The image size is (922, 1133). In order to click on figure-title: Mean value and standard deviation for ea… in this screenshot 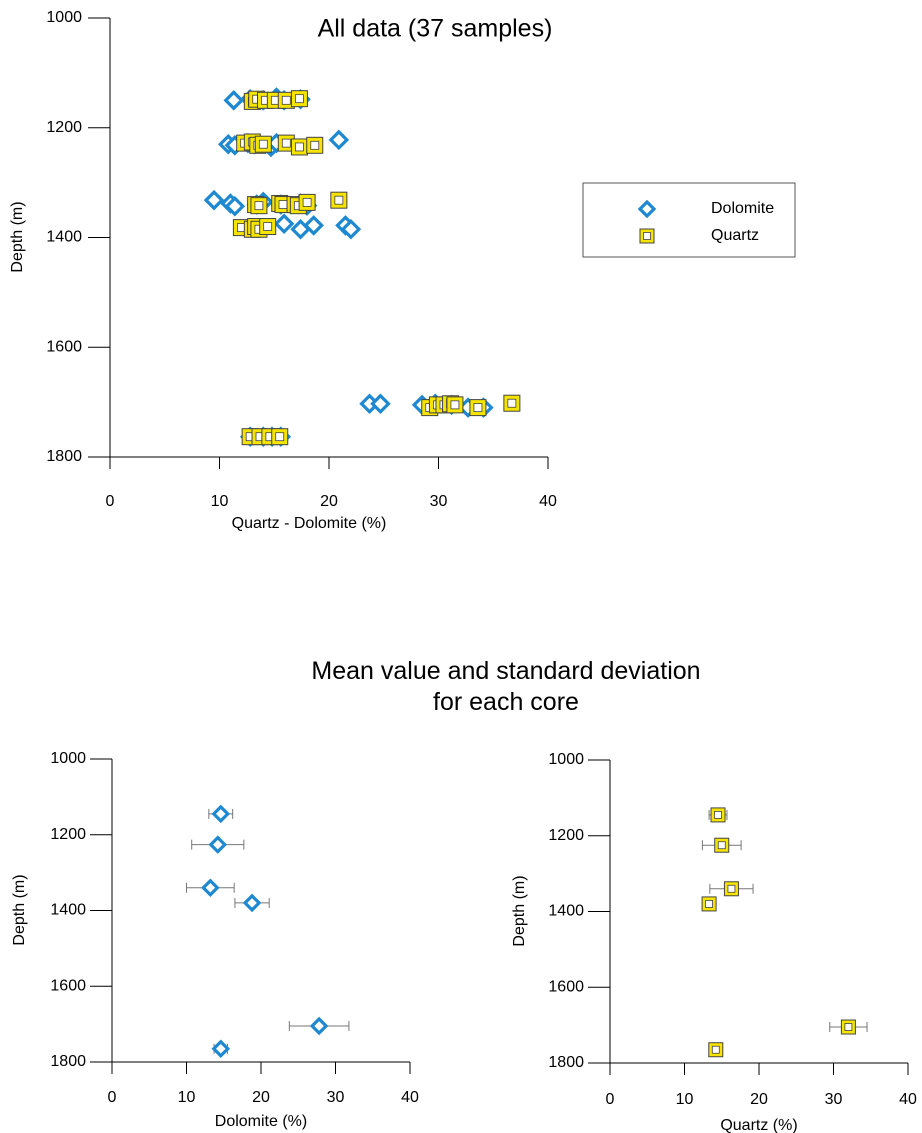, I will do `click(506, 686)`.